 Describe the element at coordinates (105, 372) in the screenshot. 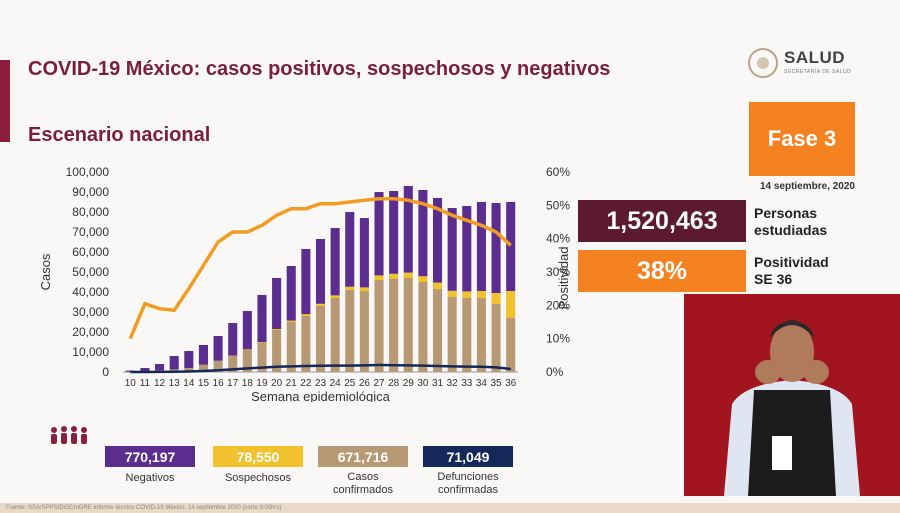

I see `y-tick-label: 0` at that location.